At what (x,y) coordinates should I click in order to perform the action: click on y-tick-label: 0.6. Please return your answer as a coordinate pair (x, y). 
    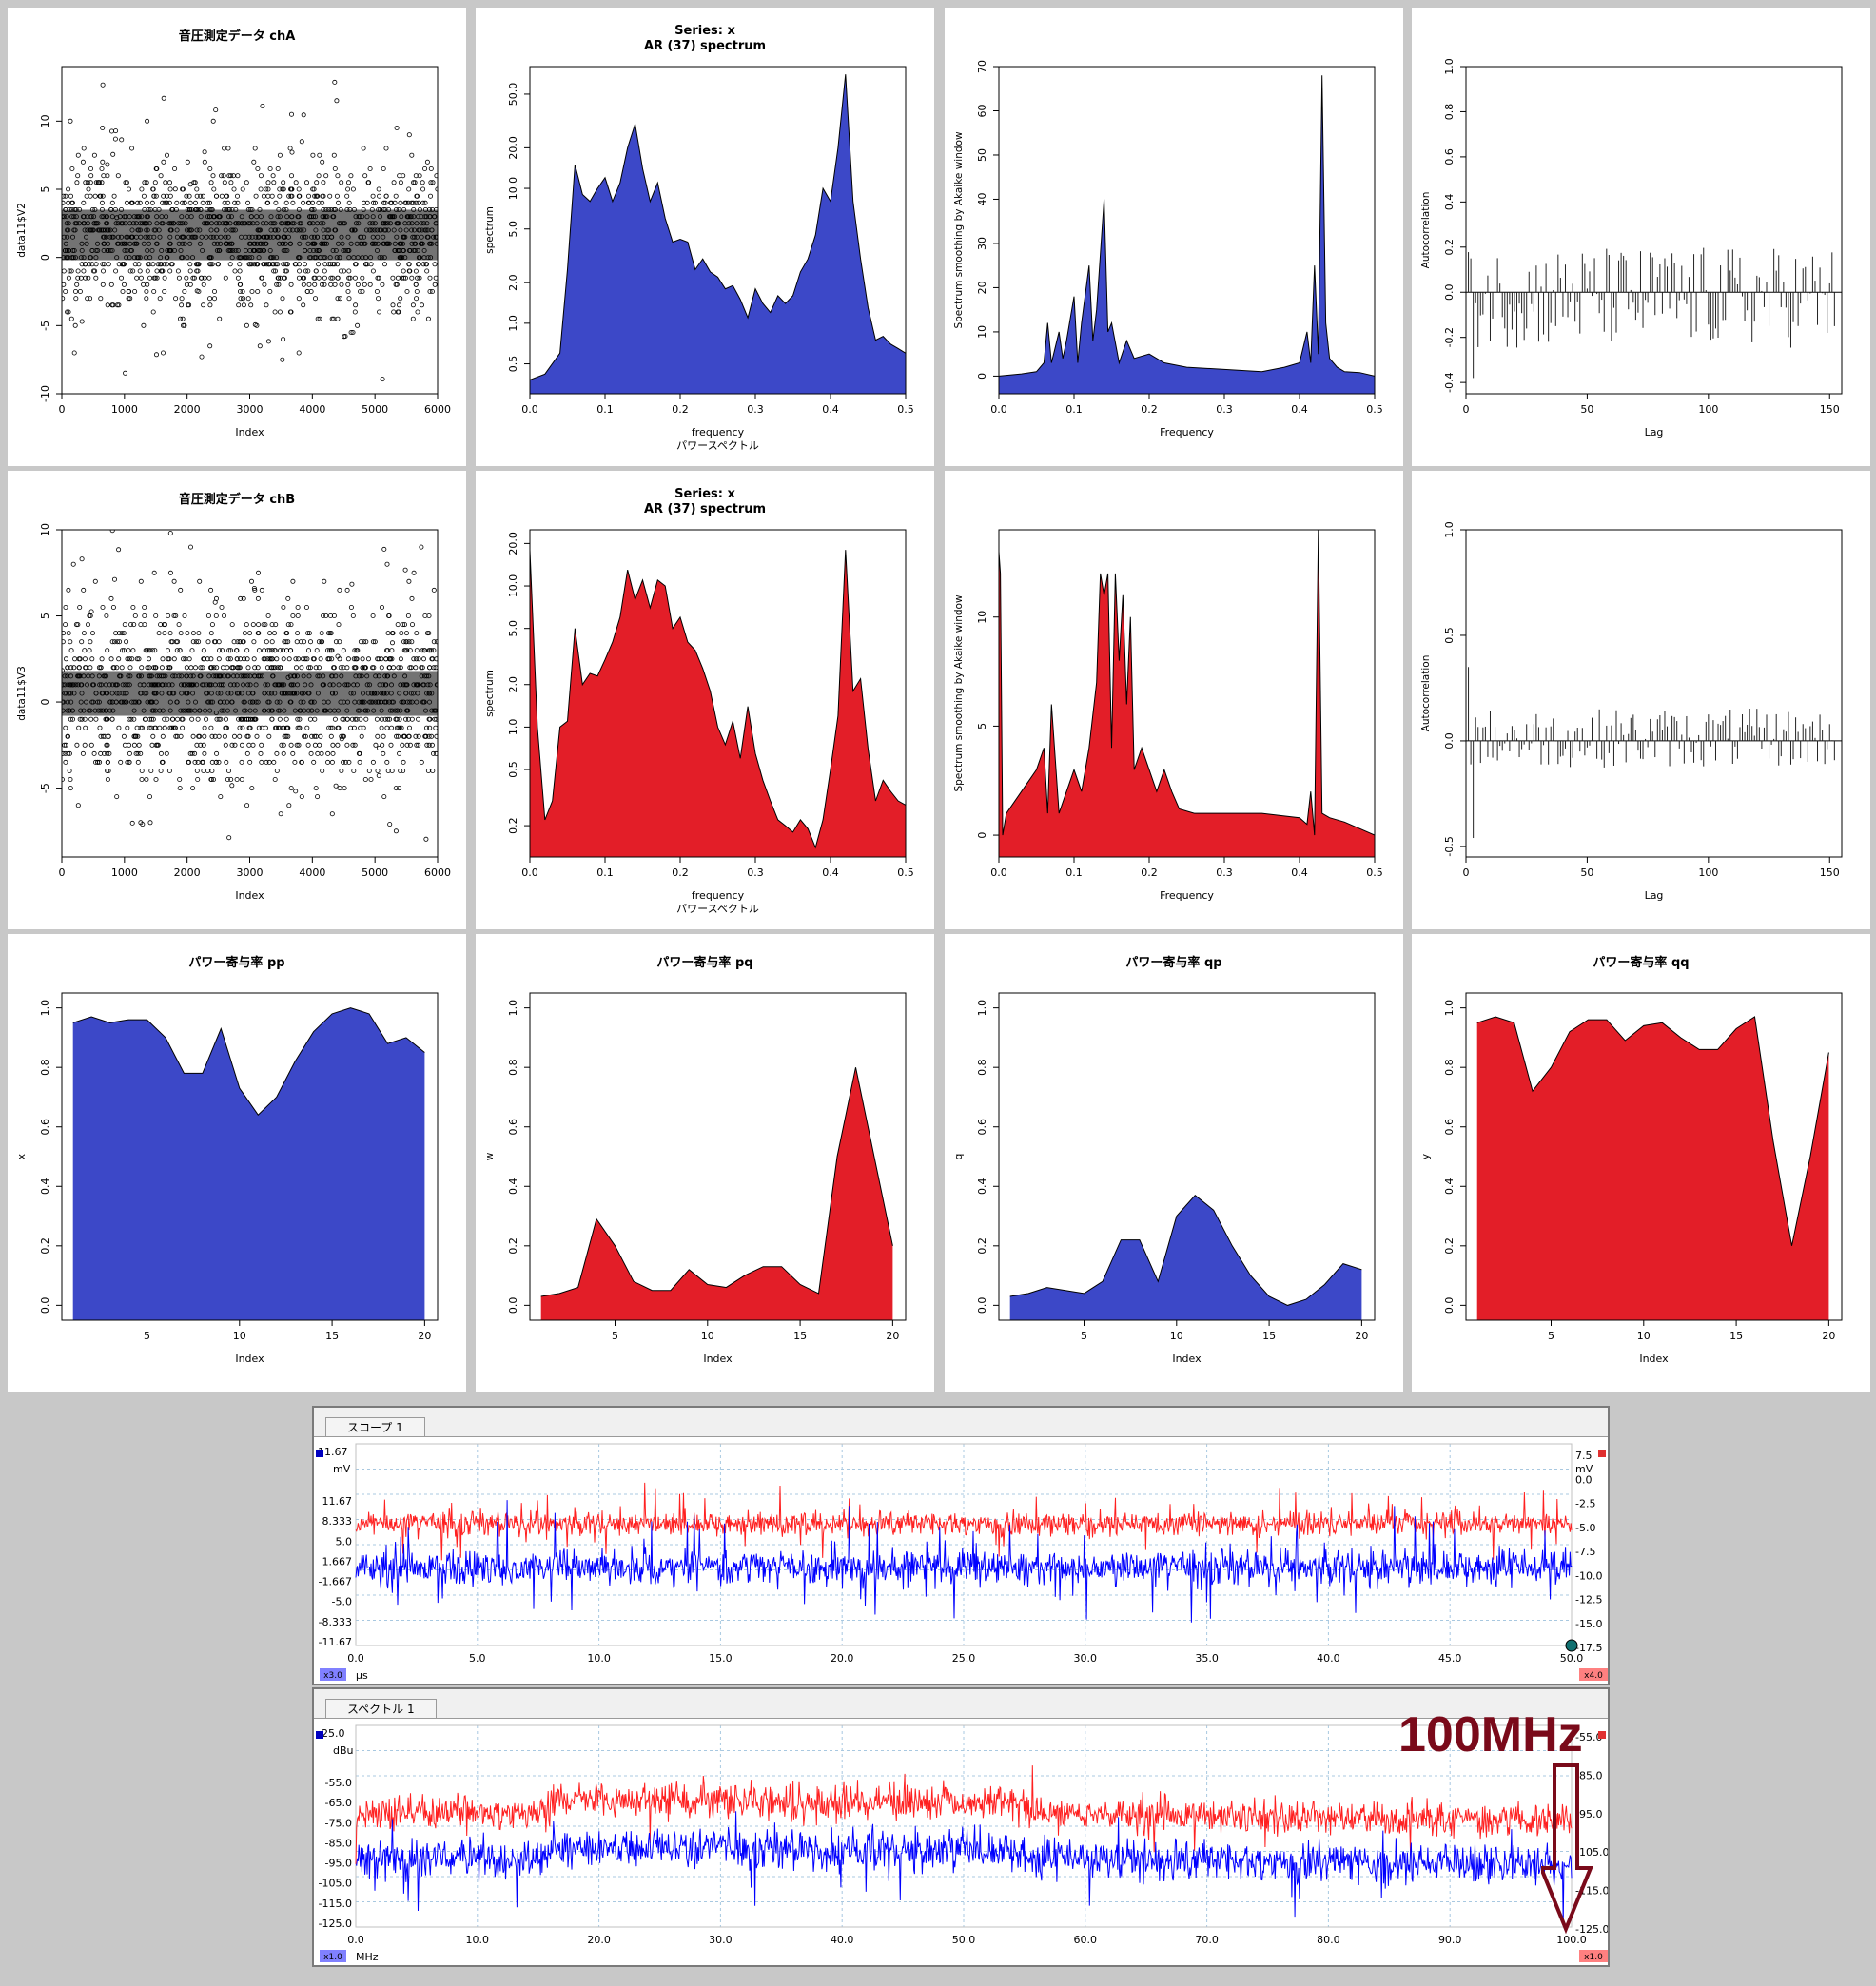
    Looking at the image, I should click on (1449, 157).